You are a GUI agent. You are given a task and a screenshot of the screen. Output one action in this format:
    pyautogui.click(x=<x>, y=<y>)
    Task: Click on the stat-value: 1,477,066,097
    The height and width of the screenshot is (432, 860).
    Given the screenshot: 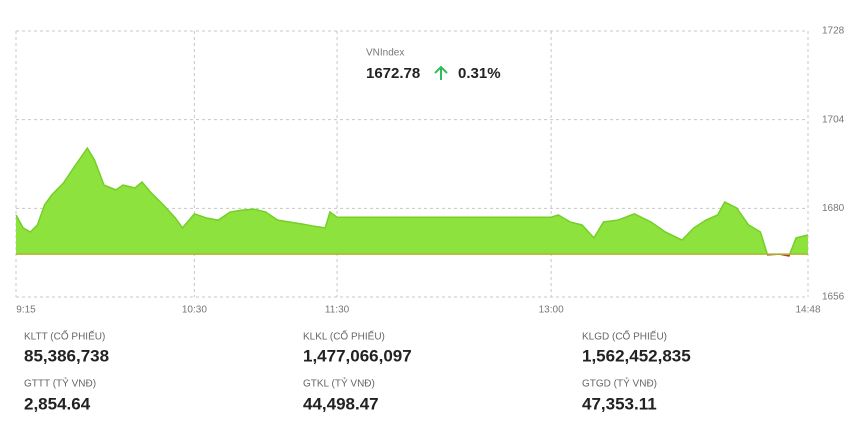 What is the action you would take?
    pyautogui.click(x=357, y=355)
    